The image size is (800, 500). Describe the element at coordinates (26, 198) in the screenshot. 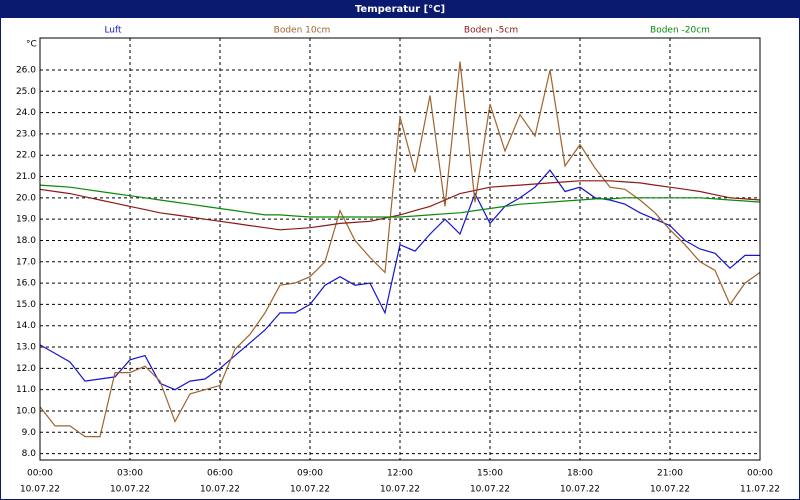

I see `y-tick-label: 20.0` at that location.